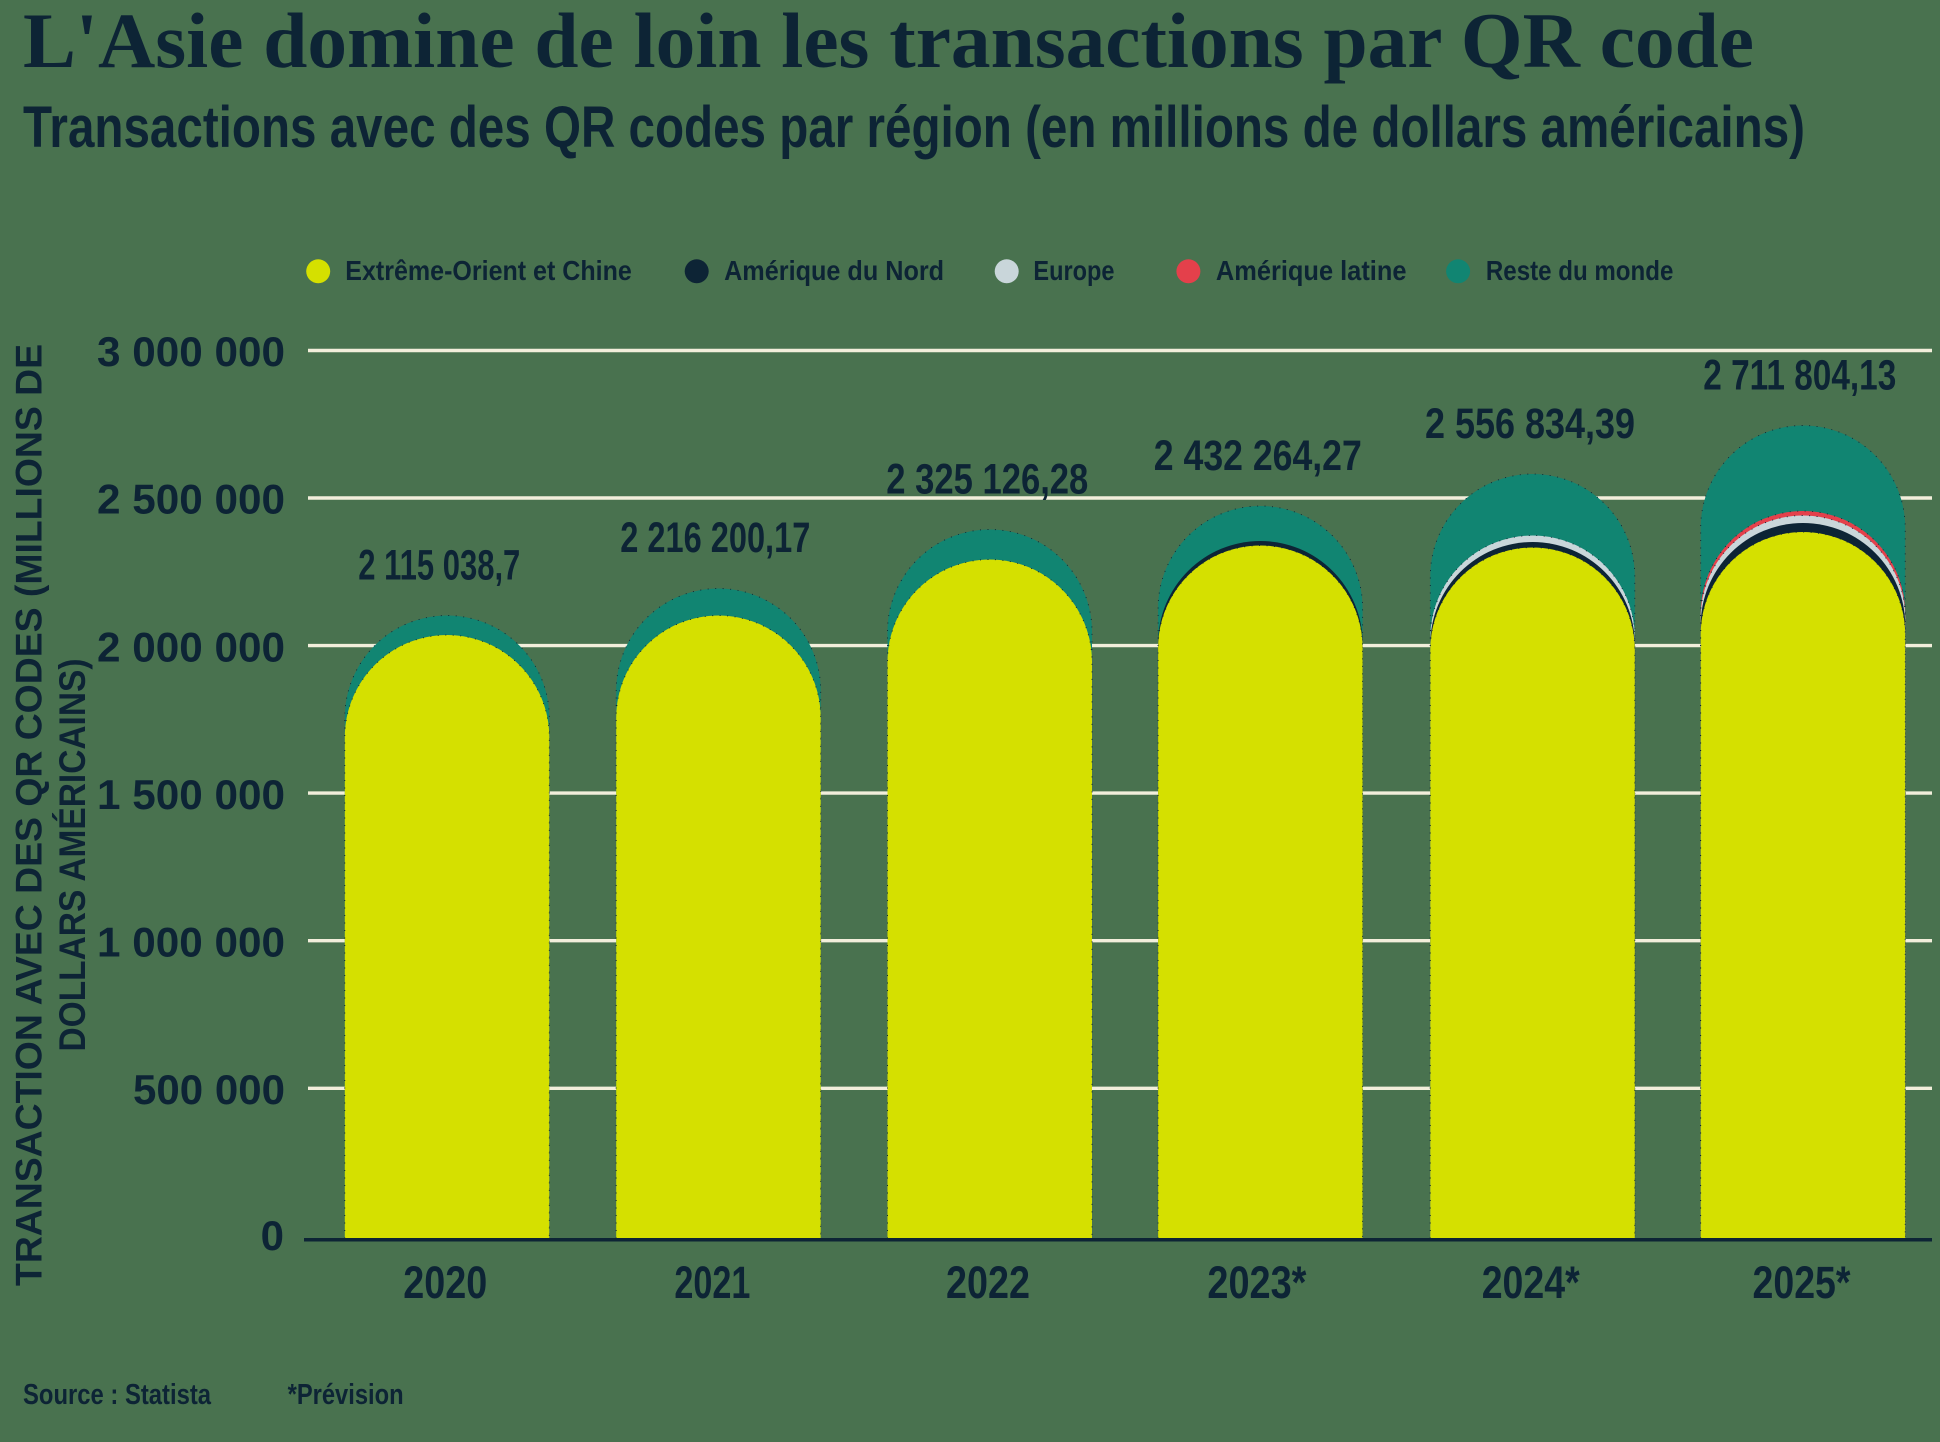 This screenshot has width=1940, height=1442. What do you see at coordinates (1530, 424) in the screenshot?
I see `svg-text: 2 556 834,39` at bounding box center [1530, 424].